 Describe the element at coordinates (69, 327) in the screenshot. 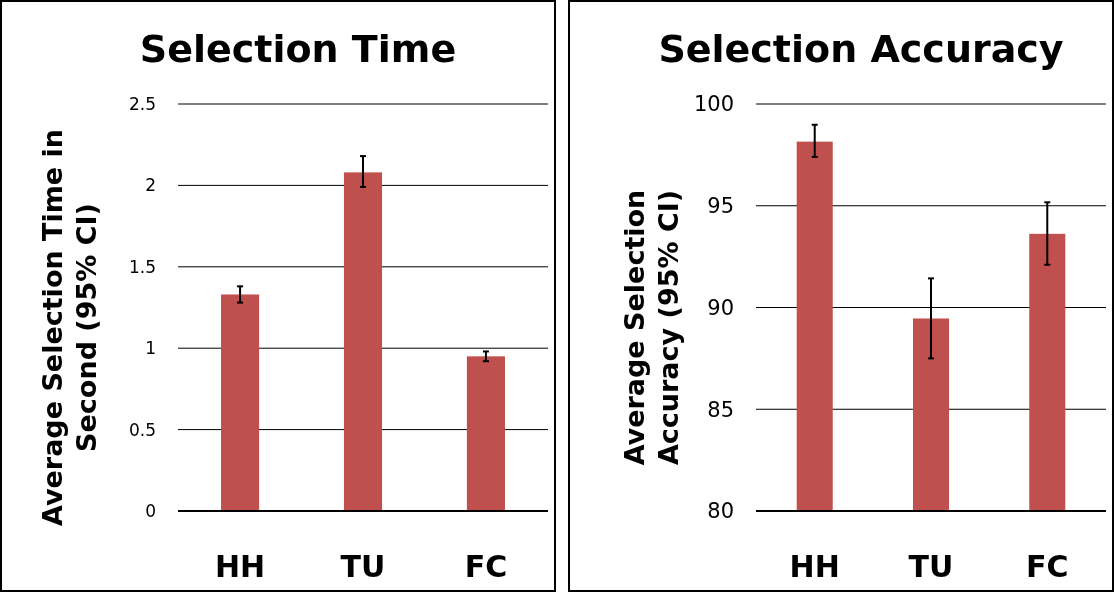

I see `y-axis-title: Average Selection Time in Second (95% CI)` at that location.